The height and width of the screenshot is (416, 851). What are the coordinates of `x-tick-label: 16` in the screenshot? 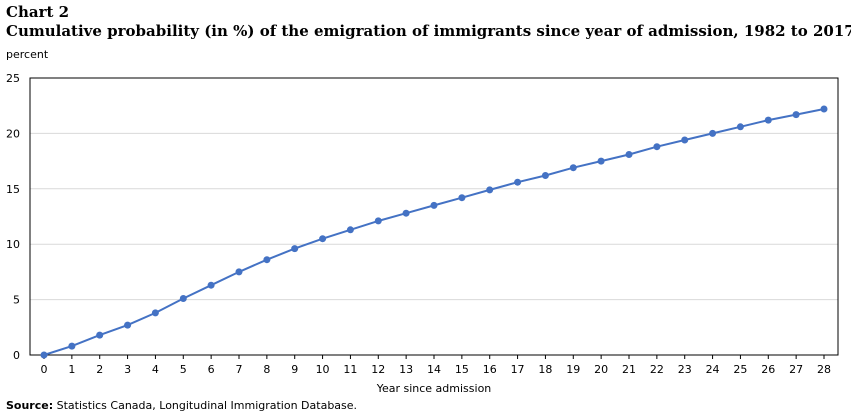 It's located at (490, 369).